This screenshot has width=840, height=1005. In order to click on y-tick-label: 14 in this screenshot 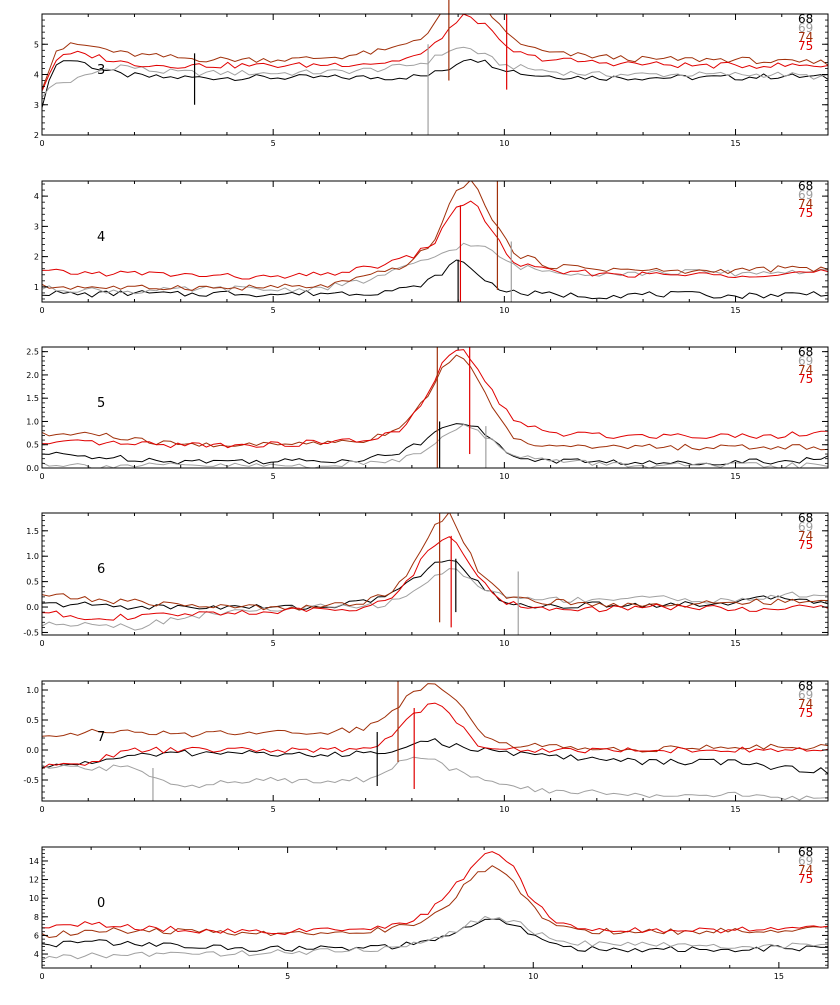, I will do `click(34, 861)`.